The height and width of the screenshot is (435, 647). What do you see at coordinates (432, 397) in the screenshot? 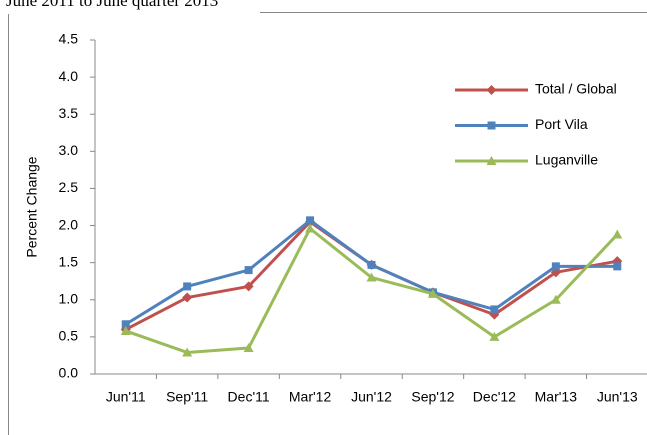
I see `x-tick-label: Sep'12` at bounding box center [432, 397].